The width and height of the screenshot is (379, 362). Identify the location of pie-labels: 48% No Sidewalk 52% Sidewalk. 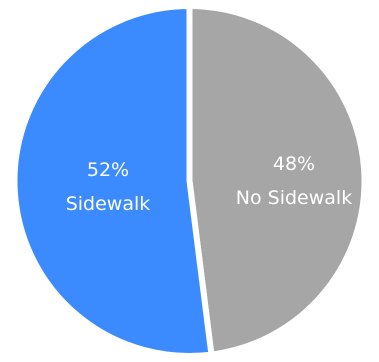
(209, 184).